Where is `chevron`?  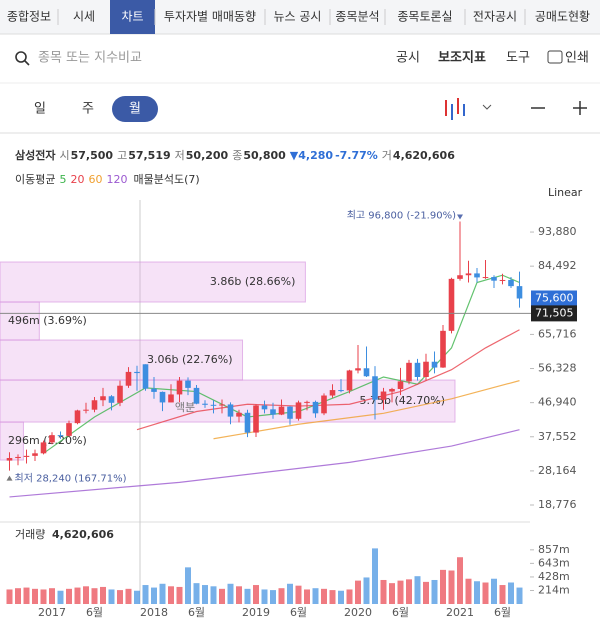 chevron is located at coordinates (487, 107).